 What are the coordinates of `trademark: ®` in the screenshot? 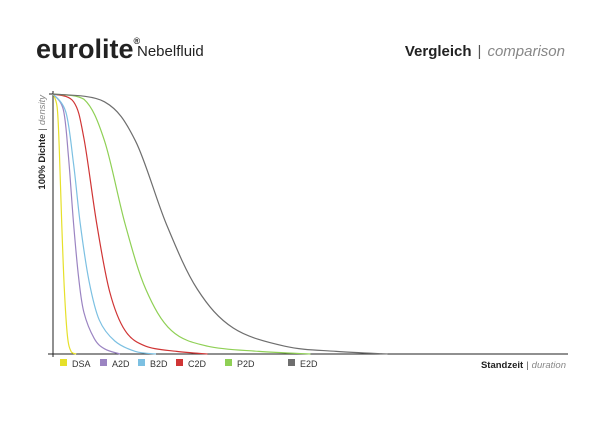 It's located at (137, 41).